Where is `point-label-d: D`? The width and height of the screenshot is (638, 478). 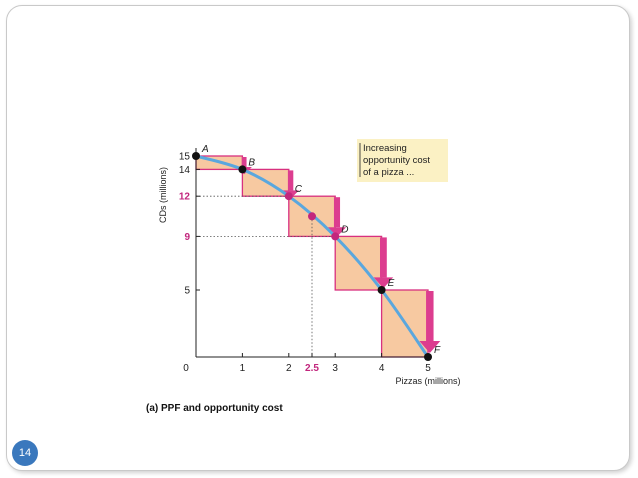 point-label-d: D is located at coordinates (344, 229).